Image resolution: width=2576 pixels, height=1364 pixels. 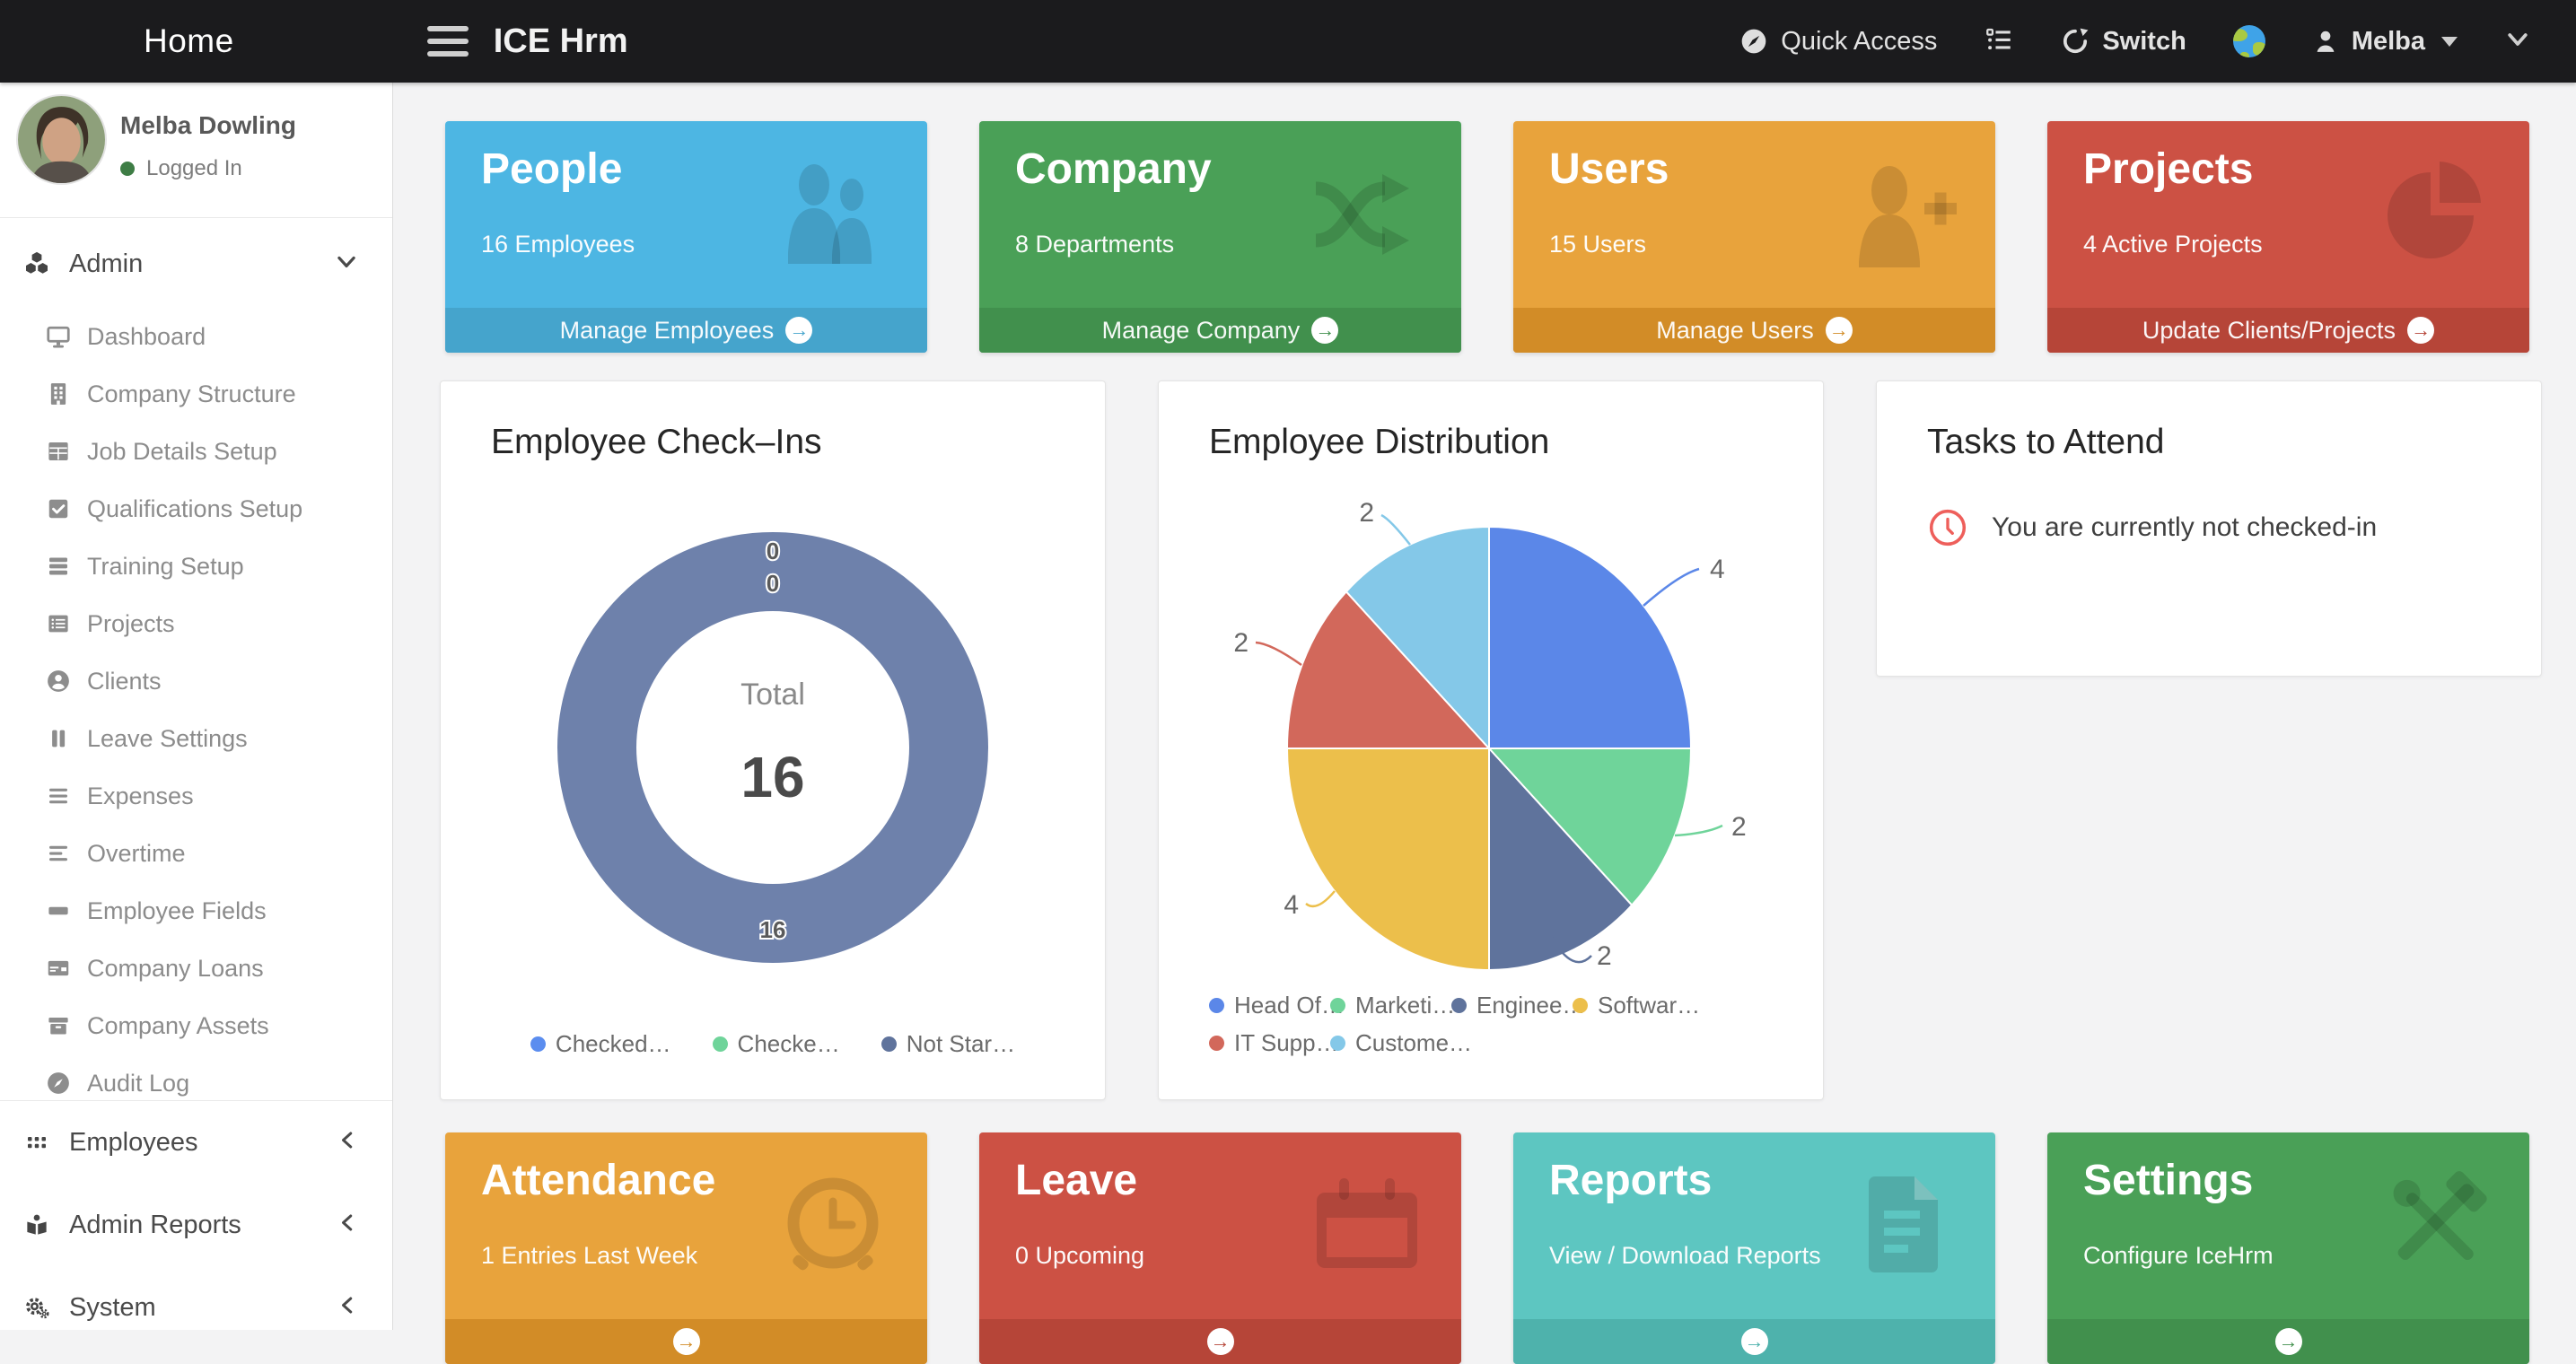 I want to click on reports-card: Reports View / Download Reports →, so click(x=1754, y=1248).